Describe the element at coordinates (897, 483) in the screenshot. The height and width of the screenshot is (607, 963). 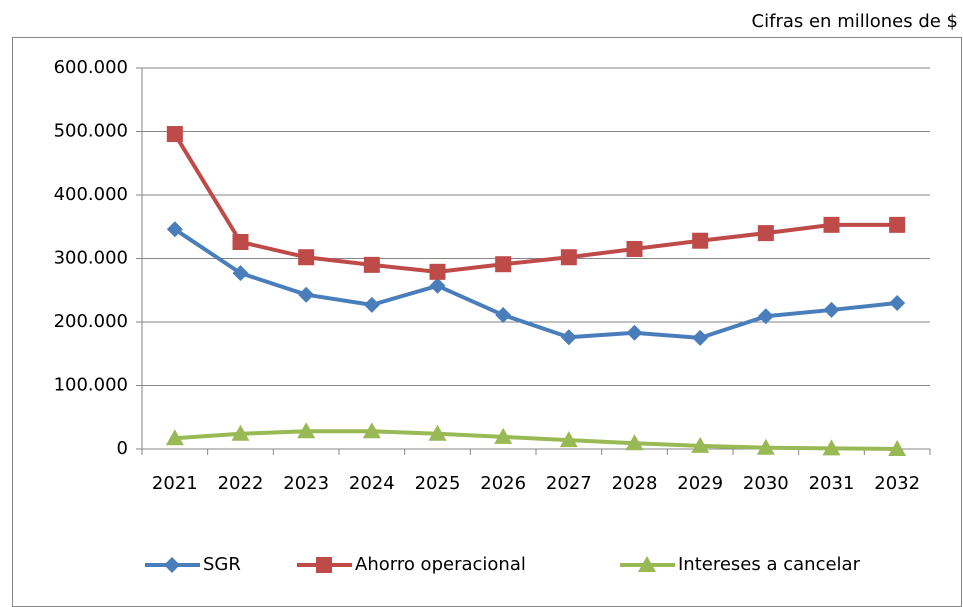
I see `x-tick-label: 2032` at that location.